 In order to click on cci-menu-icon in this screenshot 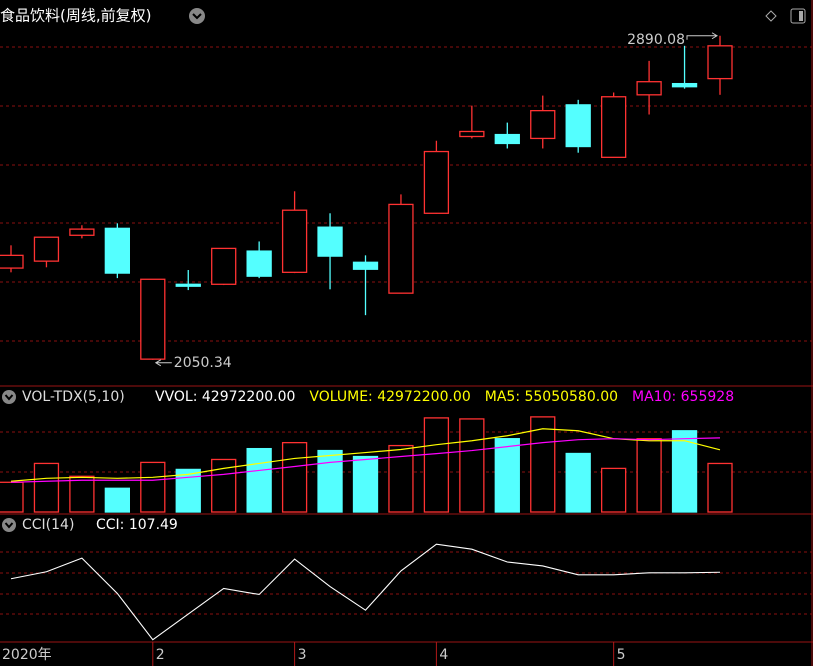, I will do `click(9, 525)`.